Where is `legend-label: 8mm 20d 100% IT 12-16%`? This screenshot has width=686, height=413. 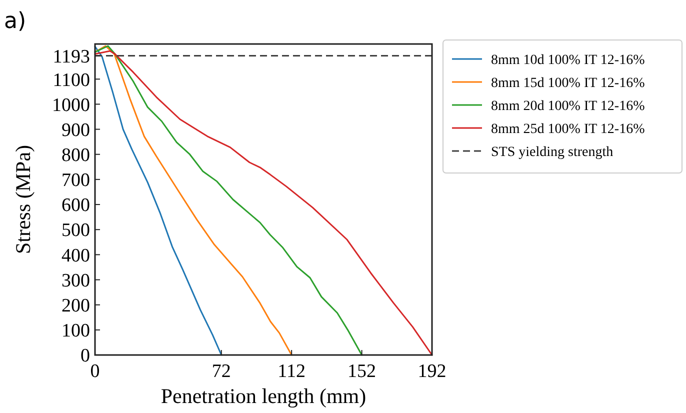 legend-label: 8mm 20d 100% IT 12-16% is located at coordinates (568, 106).